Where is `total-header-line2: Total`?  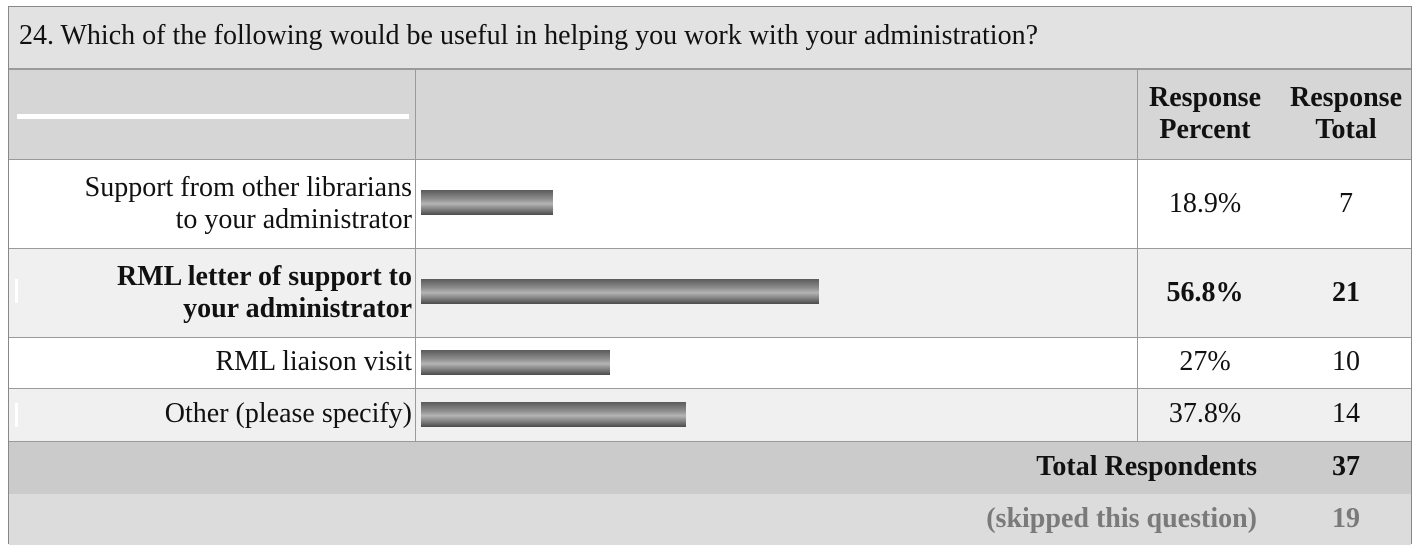 total-header-line2: Total is located at coordinates (1346, 129).